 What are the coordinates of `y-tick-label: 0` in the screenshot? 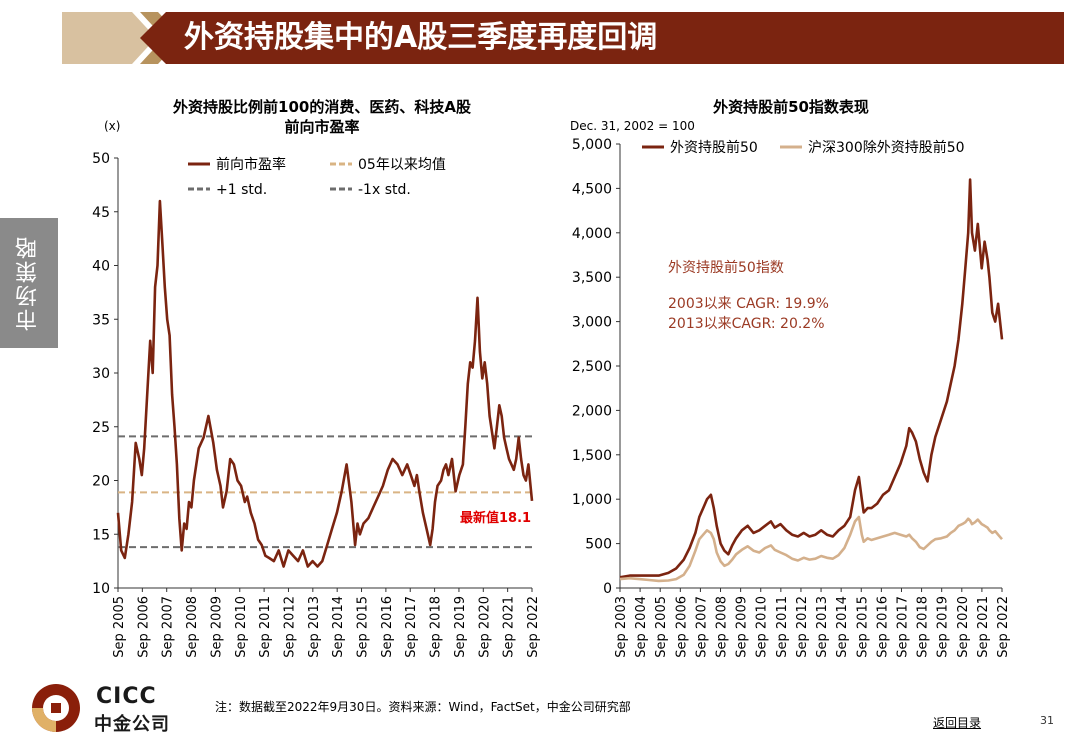 It's located at (607, 589).